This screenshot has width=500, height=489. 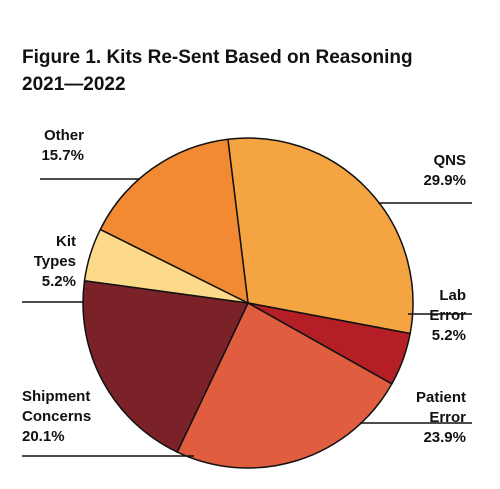 I want to click on slice-name-lab-error: Error, so click(x=447, y=315).